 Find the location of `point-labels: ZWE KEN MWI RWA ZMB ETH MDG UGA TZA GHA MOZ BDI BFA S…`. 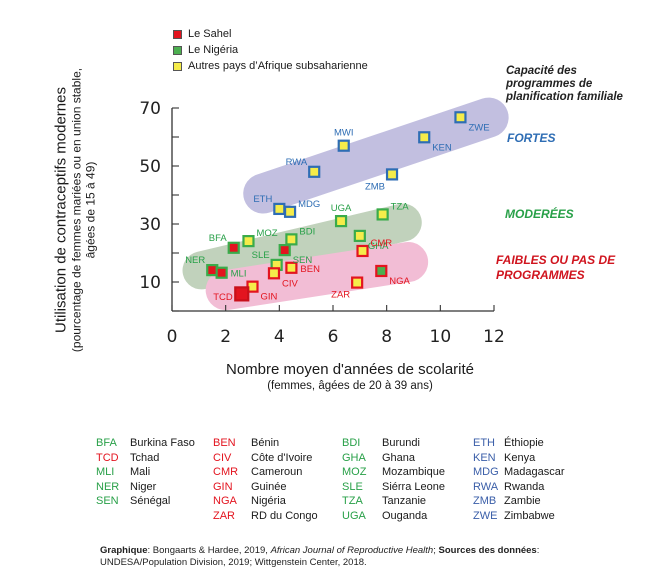

point-labels: ZWE KEN MWI RWA ZMB ETH MDG UGA TZA GHA MOZ BDI BFA S… is located at coordinates (337, 212).